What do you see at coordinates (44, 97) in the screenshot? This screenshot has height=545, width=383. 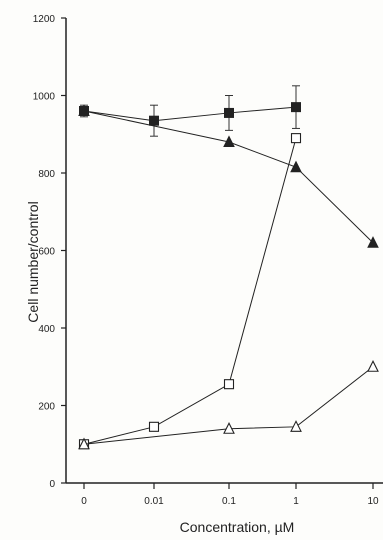 I see `y-tick-label: 1000` at bounding box center [44, 97].